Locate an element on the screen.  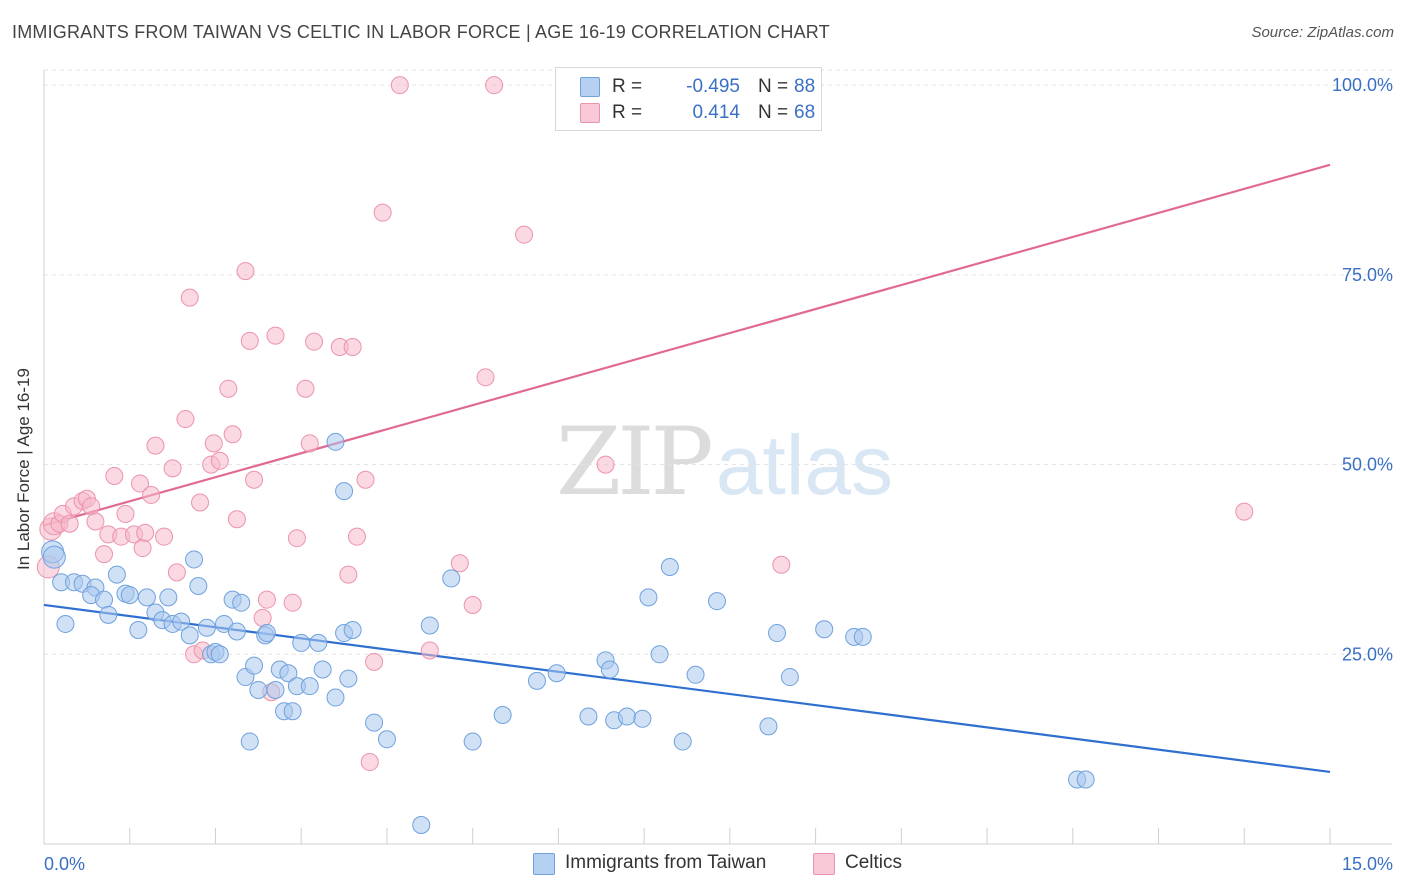
y-tick-label: 75.0% is located at coordinates (1367, 275).